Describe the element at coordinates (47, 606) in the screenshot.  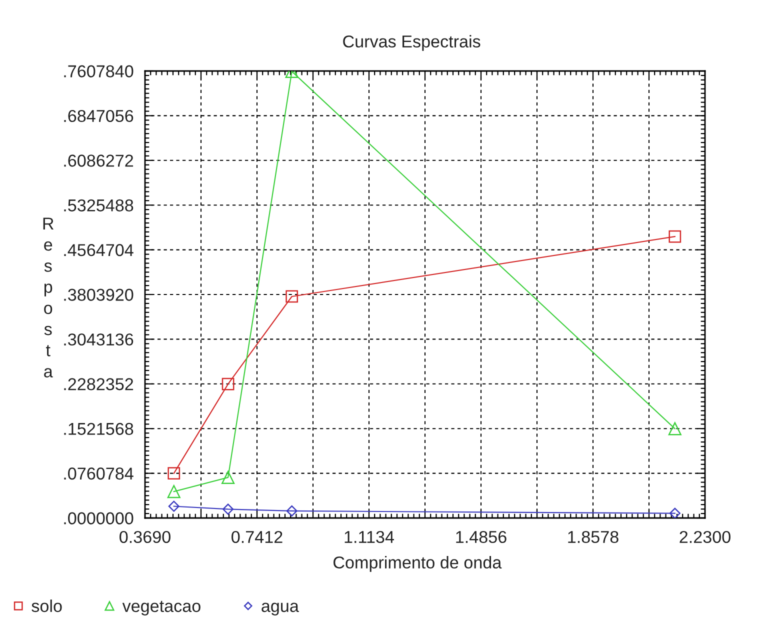
I see `legend-label: solo` at that location.